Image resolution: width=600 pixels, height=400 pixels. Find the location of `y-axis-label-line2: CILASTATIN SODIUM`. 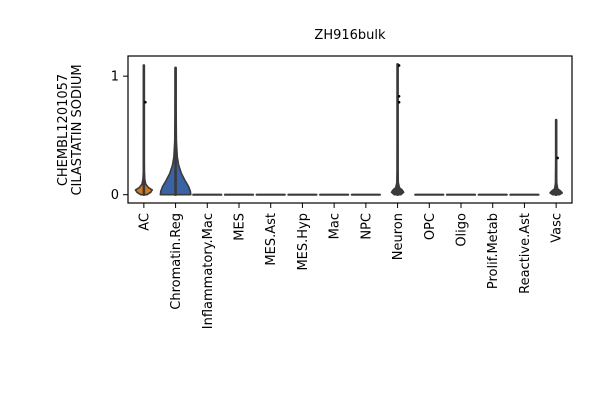

y-axis-label-line2: CILASTATIN SODIUM is located at coordinates (77, 129).